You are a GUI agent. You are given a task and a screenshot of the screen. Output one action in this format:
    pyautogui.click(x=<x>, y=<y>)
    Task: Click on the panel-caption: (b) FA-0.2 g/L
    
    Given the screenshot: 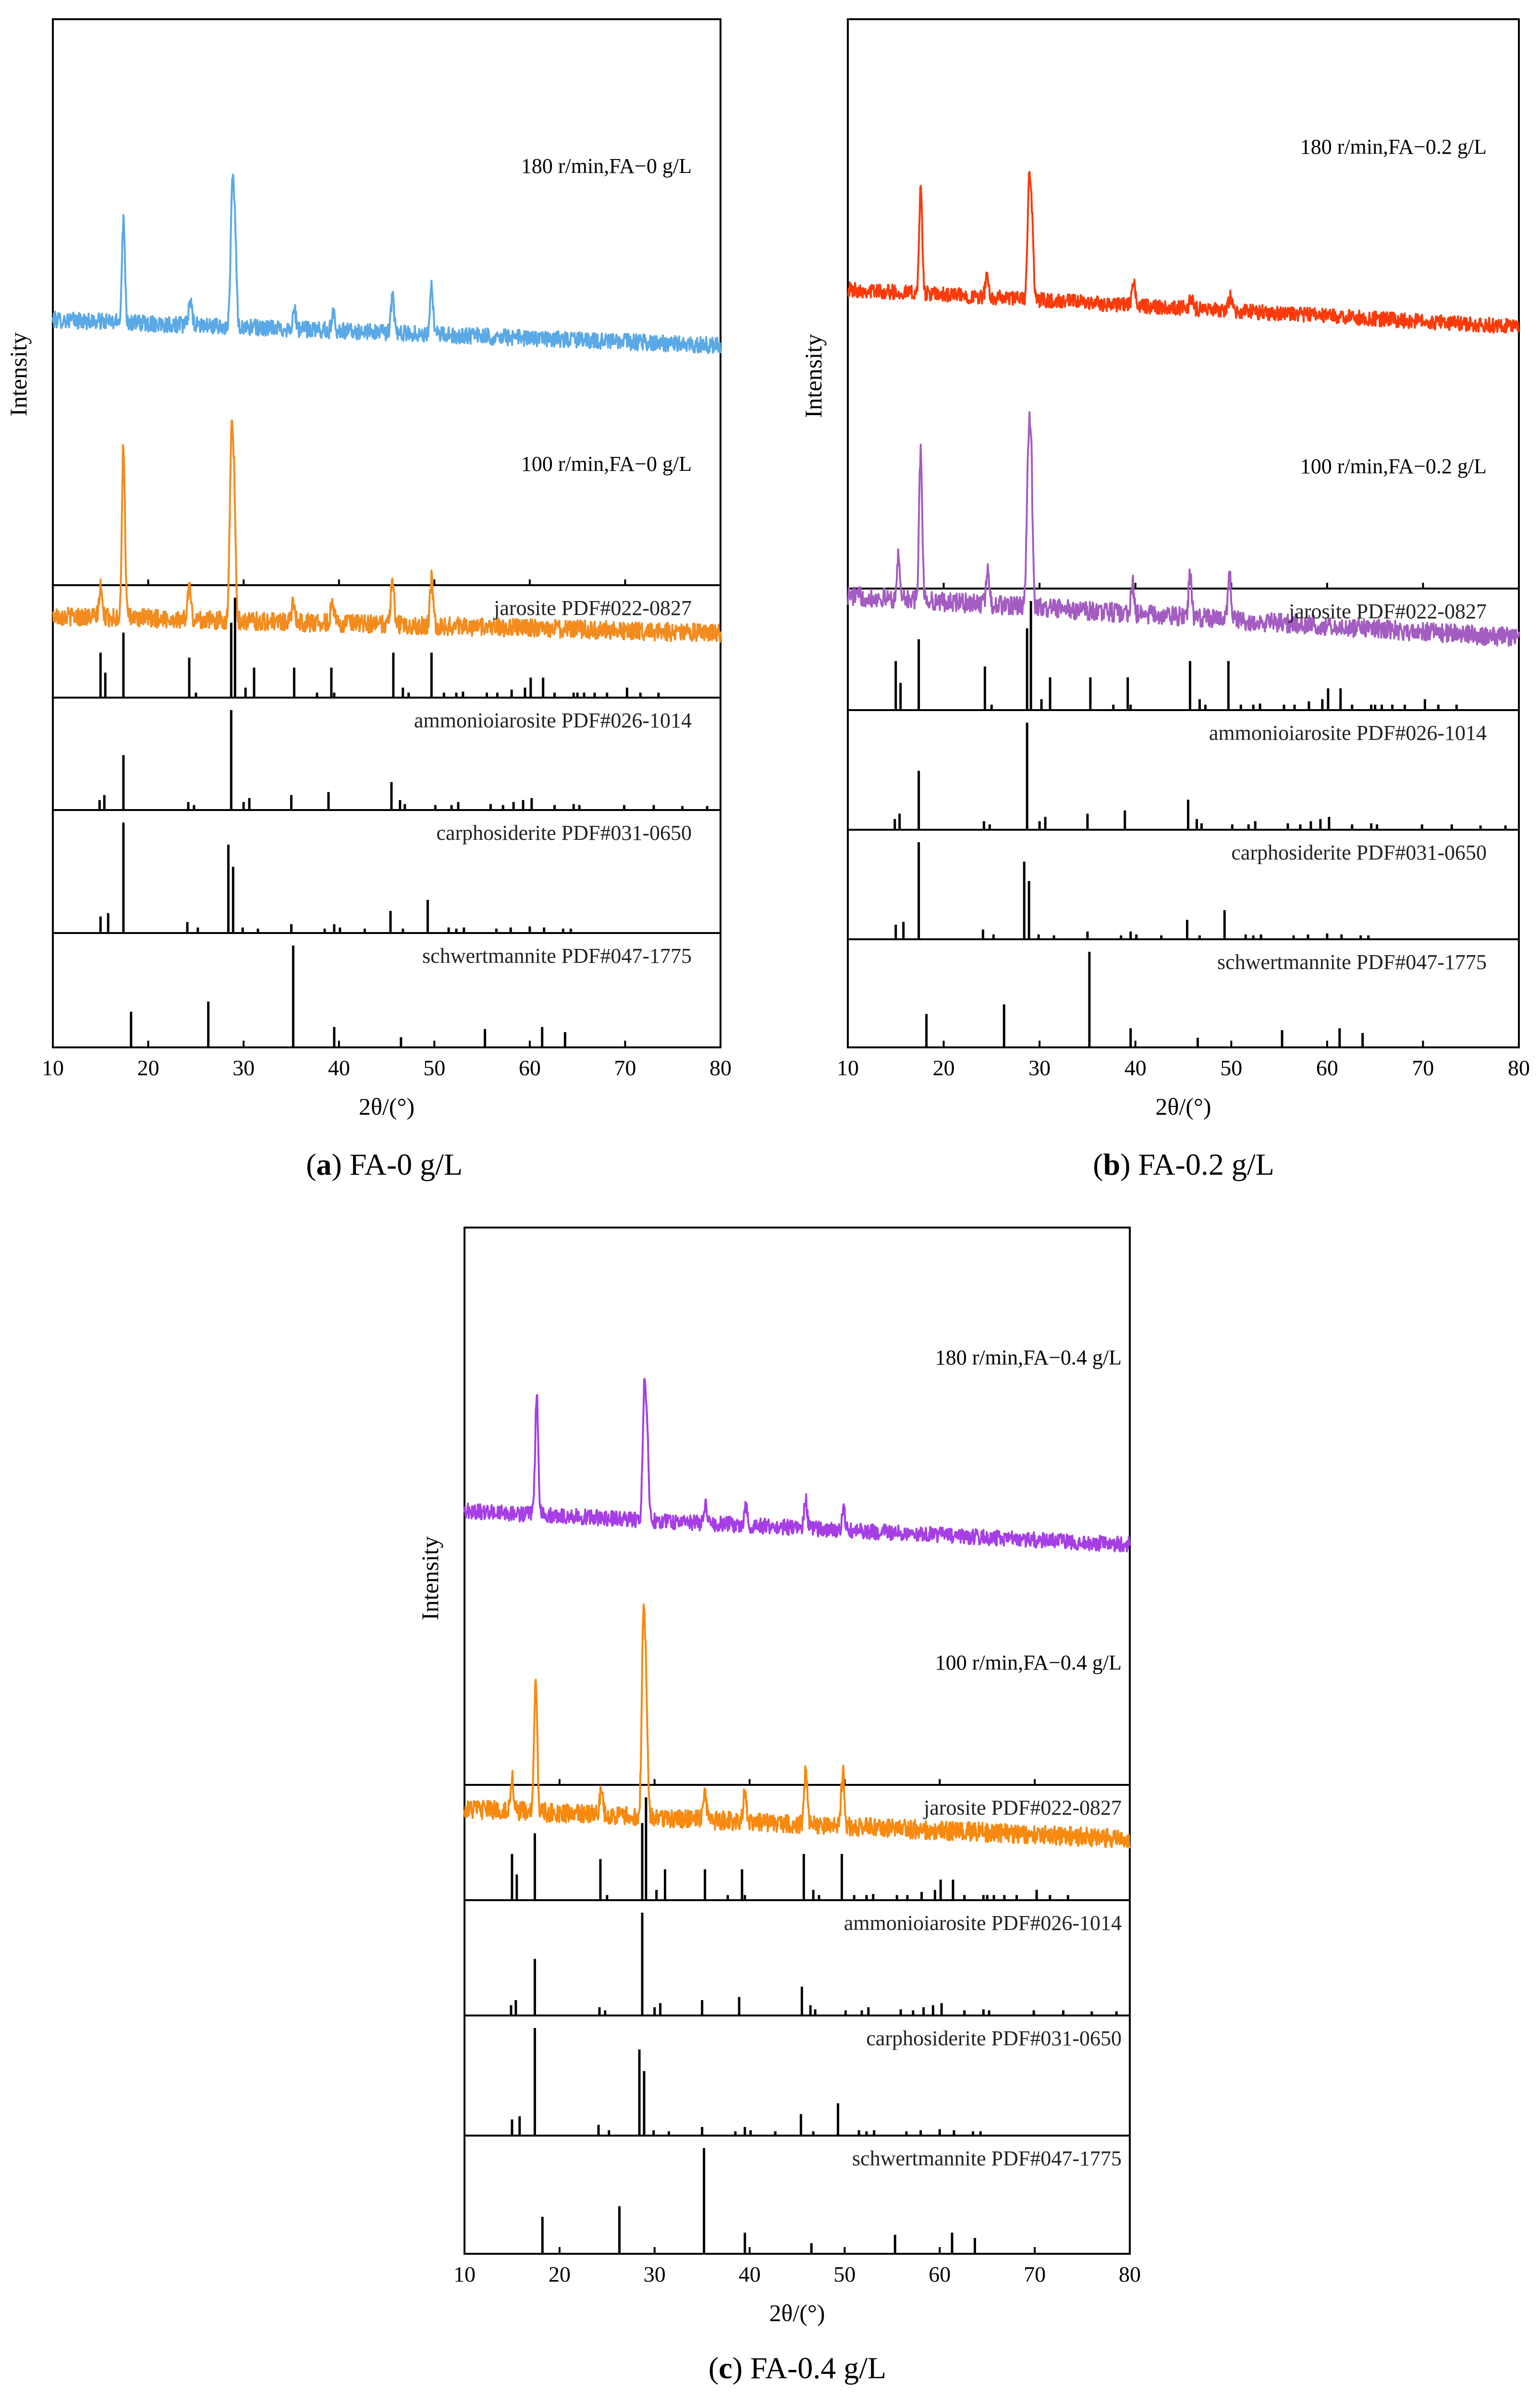 What is the action you would take?
    pyautogui.click(x=1184, y=1164)
    